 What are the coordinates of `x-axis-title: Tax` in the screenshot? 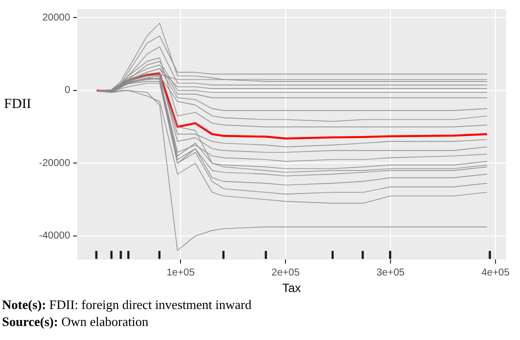 It's located at (291, 288).